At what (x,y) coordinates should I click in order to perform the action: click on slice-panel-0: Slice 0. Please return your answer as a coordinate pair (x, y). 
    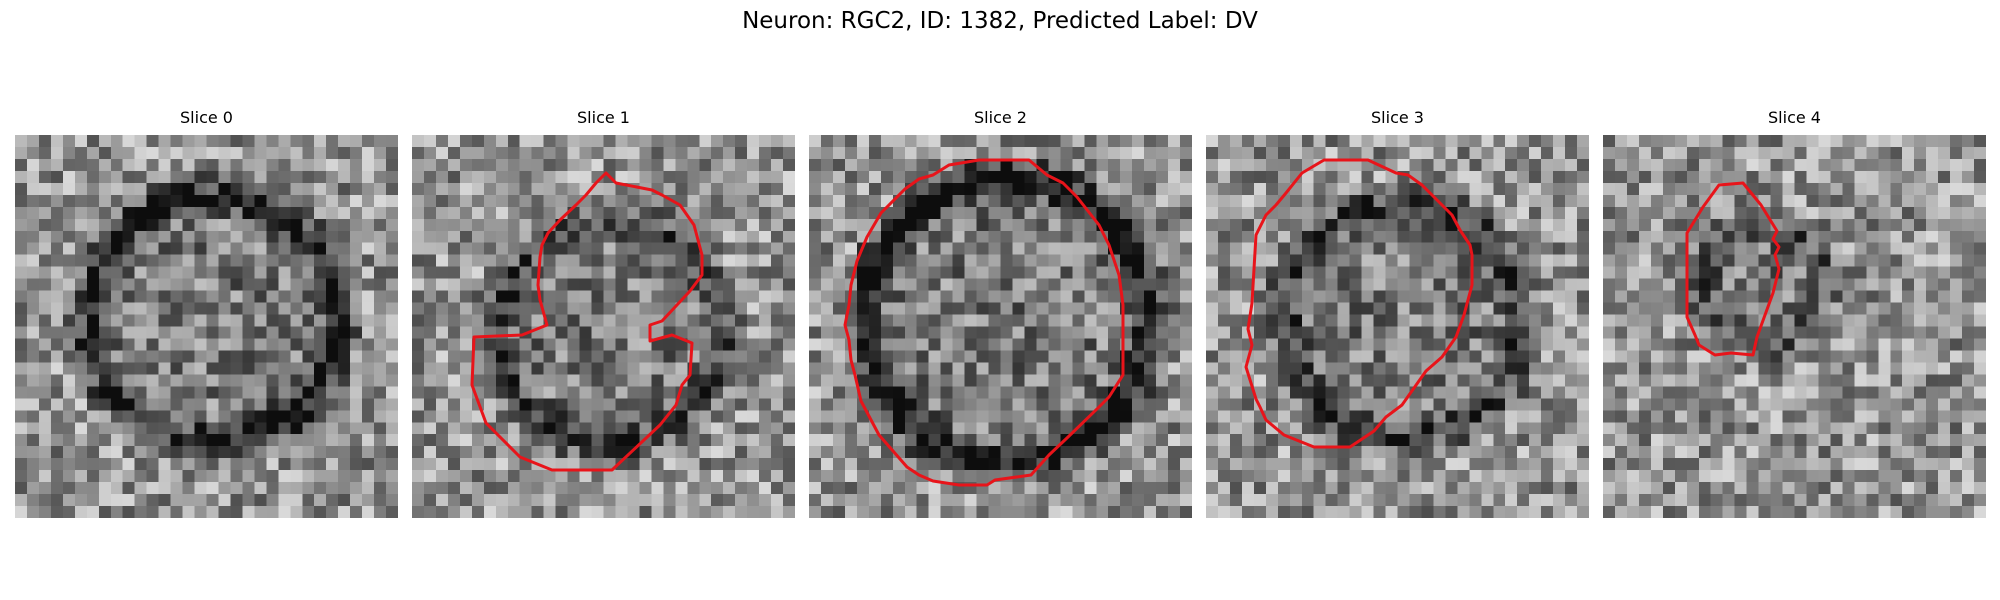
    Looking at the image, I should click on (206, 313).